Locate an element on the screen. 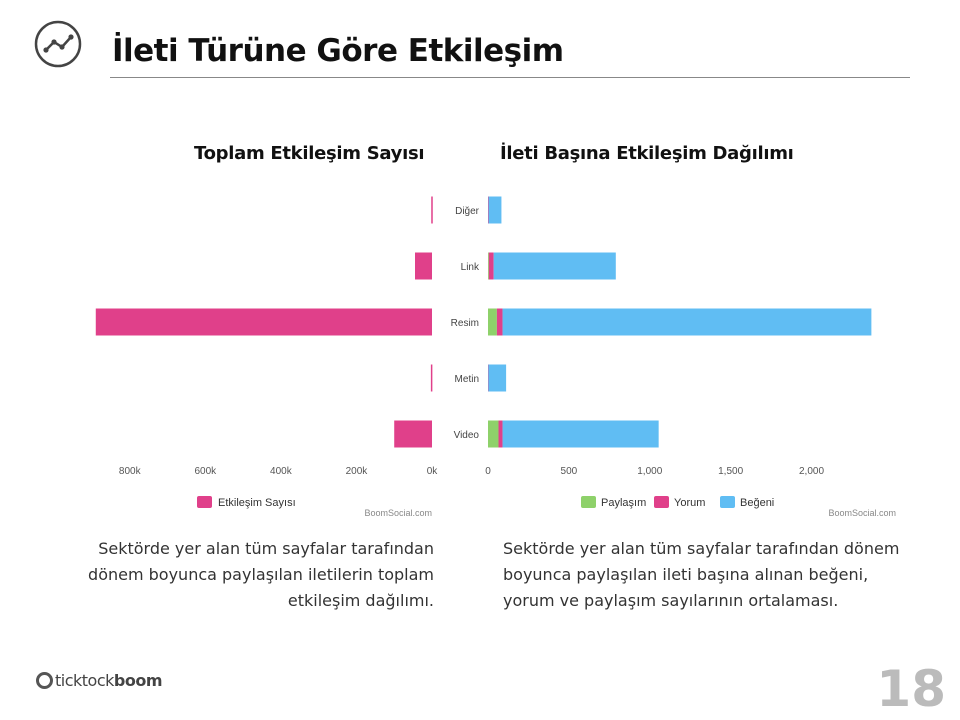 The height and width of the screenshot is (720, 960). bar-yorum-diger is located at coordinates (488, 210).